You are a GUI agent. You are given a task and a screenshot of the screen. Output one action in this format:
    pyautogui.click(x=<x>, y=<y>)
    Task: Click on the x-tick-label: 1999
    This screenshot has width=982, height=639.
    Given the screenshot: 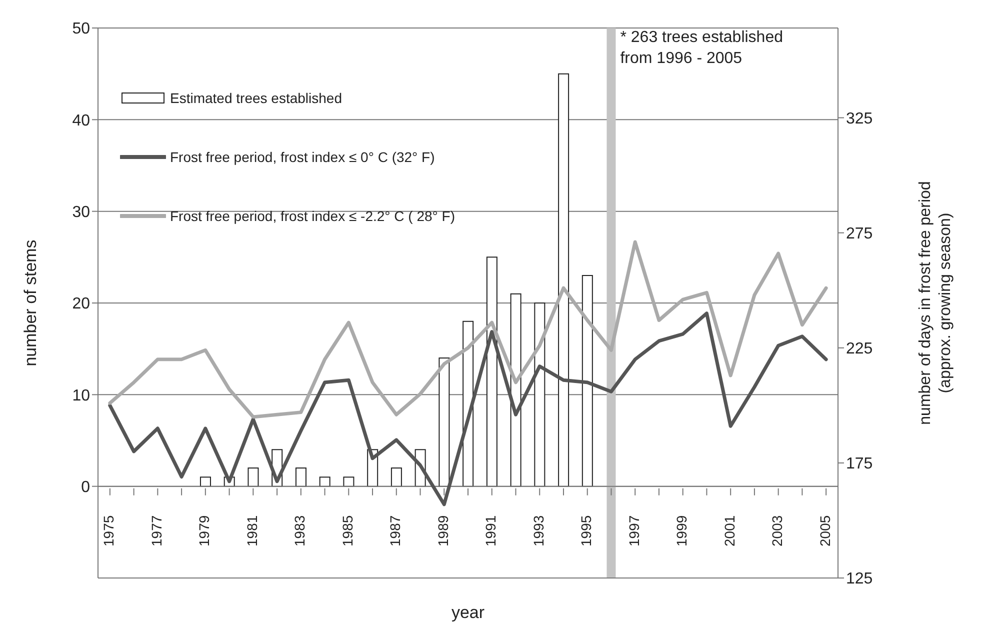 What is the action you would take?
    pyautogui.click(x=682, y=530)
    